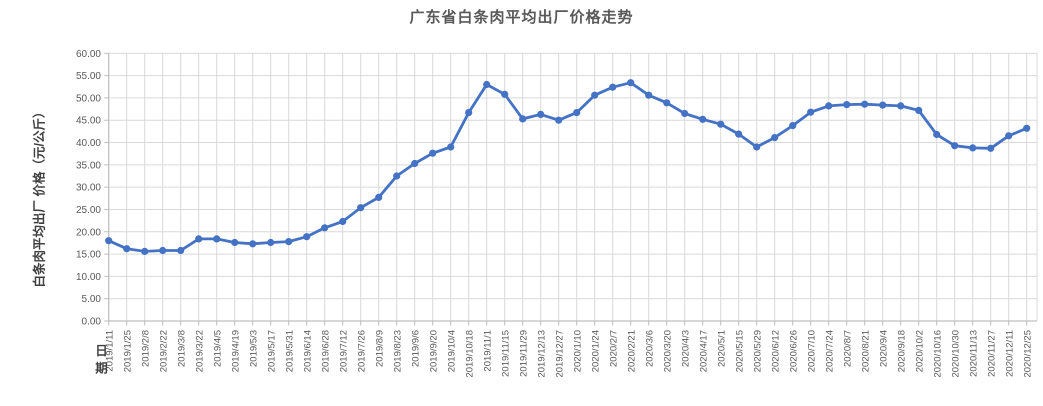 Image resolution: width=1043 pixels, height=406 pixels. What do you see at coordinates (88, 255) in the screenshot?
I see `y-tick-label: 15.00` at bounding box center [88, 255].